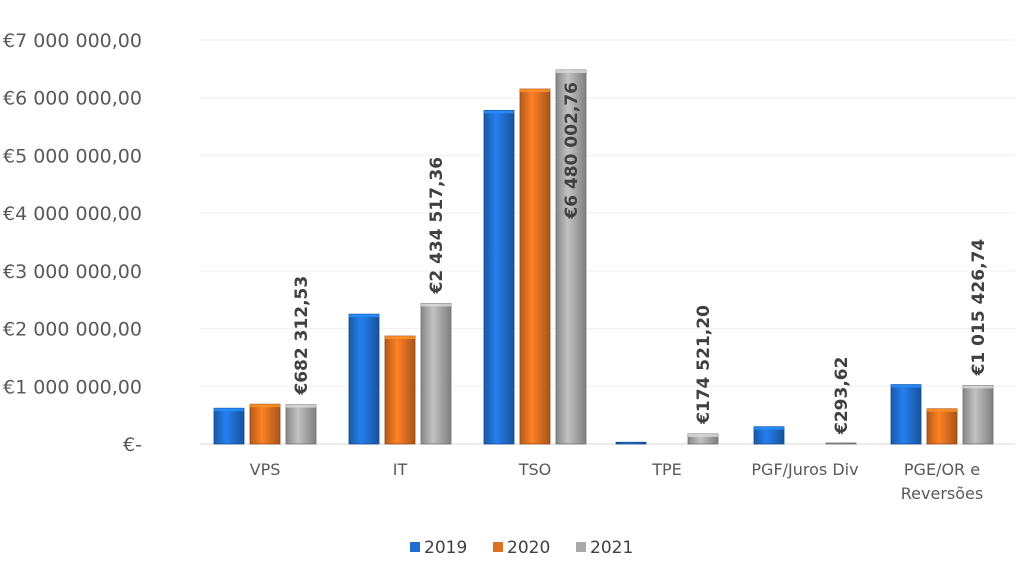 The image size is (1019, 583). Describe the element at coordinates (581, 547) in the screenshot. I see `legend-swatch-2021` at that location.